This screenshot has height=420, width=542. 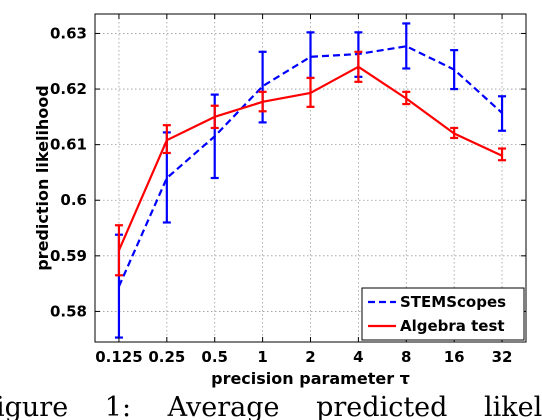 I want to click on x-tick-label: 0.5, so click(x=214, y=357).